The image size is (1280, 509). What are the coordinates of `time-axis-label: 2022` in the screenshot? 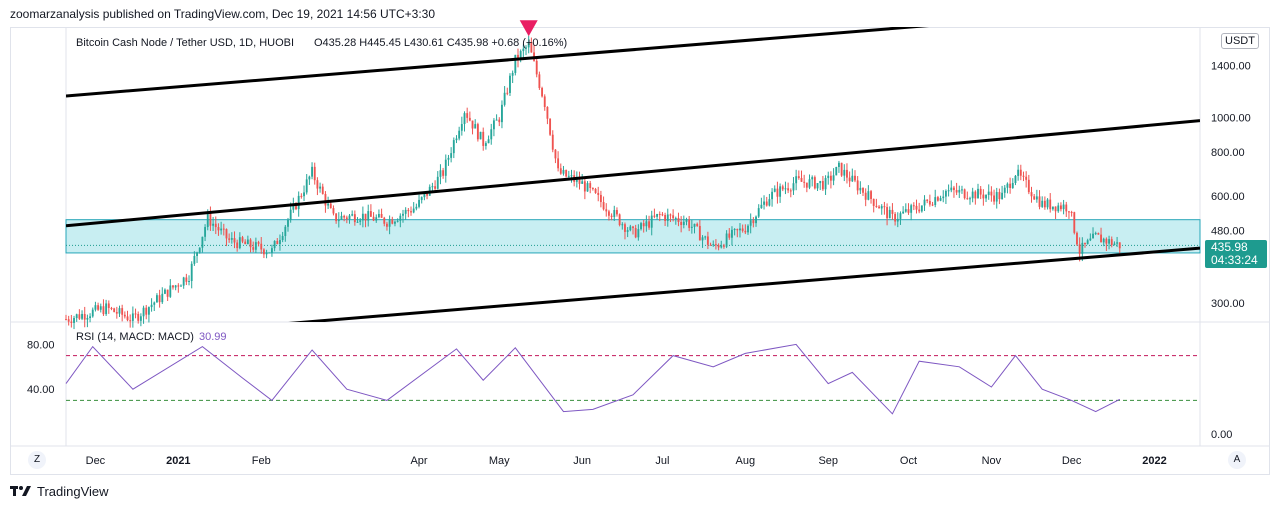 It's located at (1154, 461).